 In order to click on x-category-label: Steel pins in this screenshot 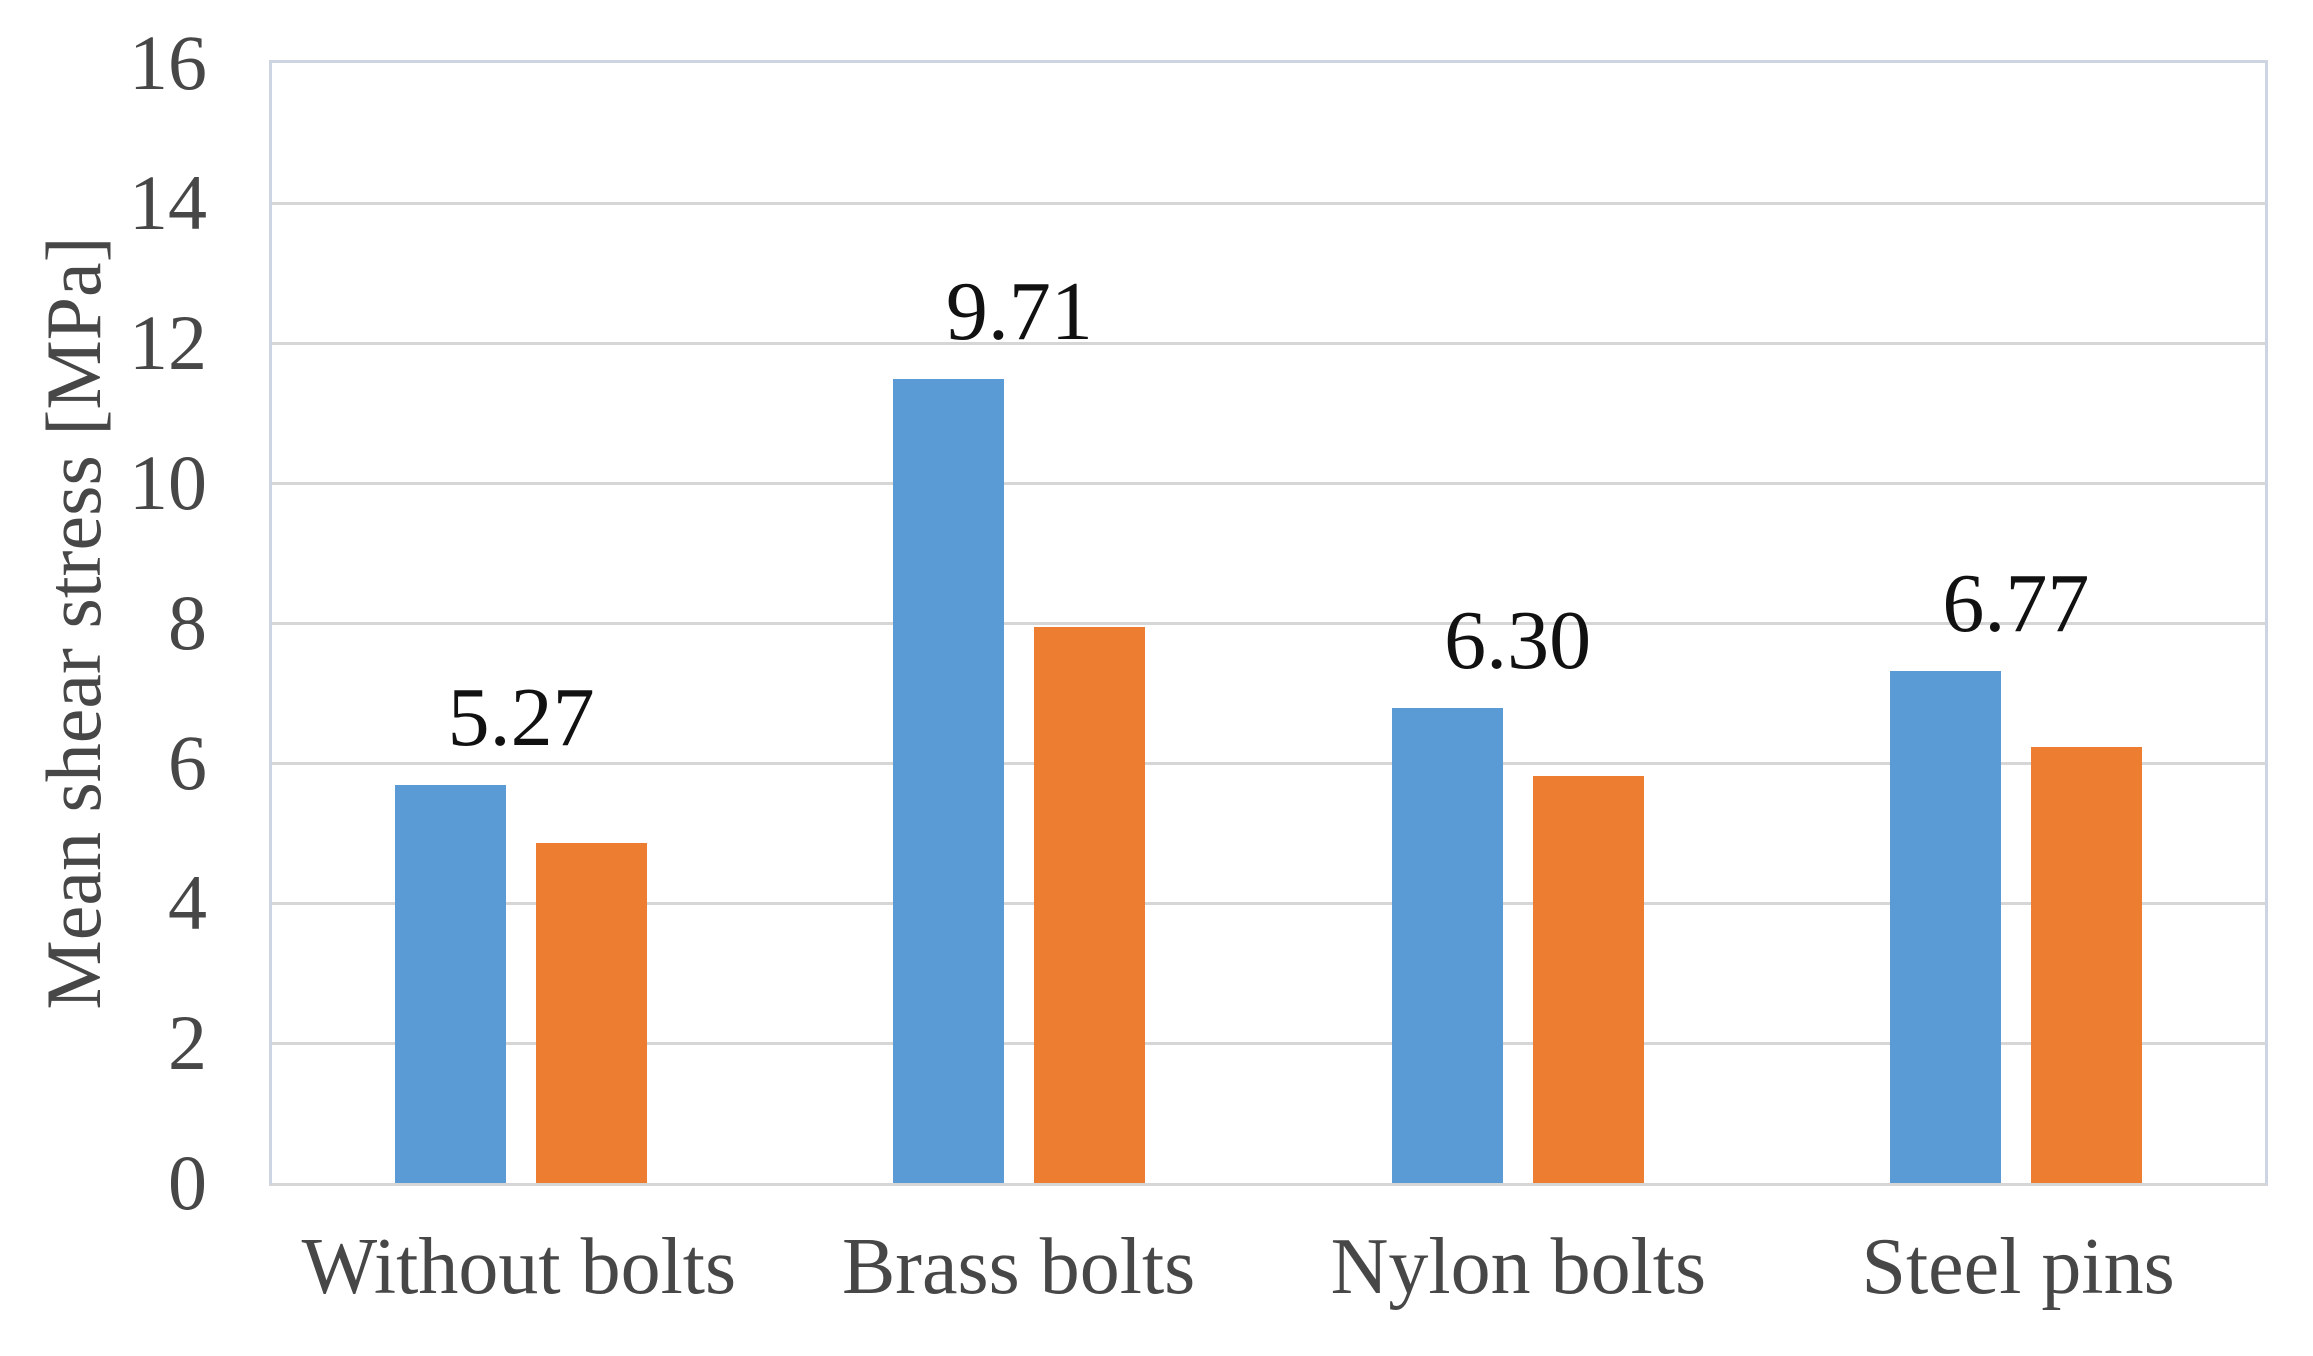, I will do `click(2018, 1267)`.